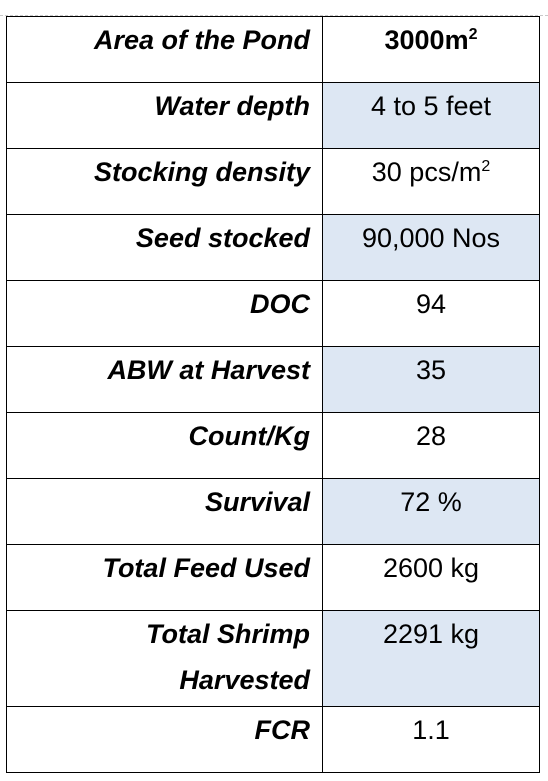 Image resolution: width=548 pixels, height=781 pixels. I want to click on table-row-seed-stocked: Seed stocked 90,000 Nos, so click(273, 247).